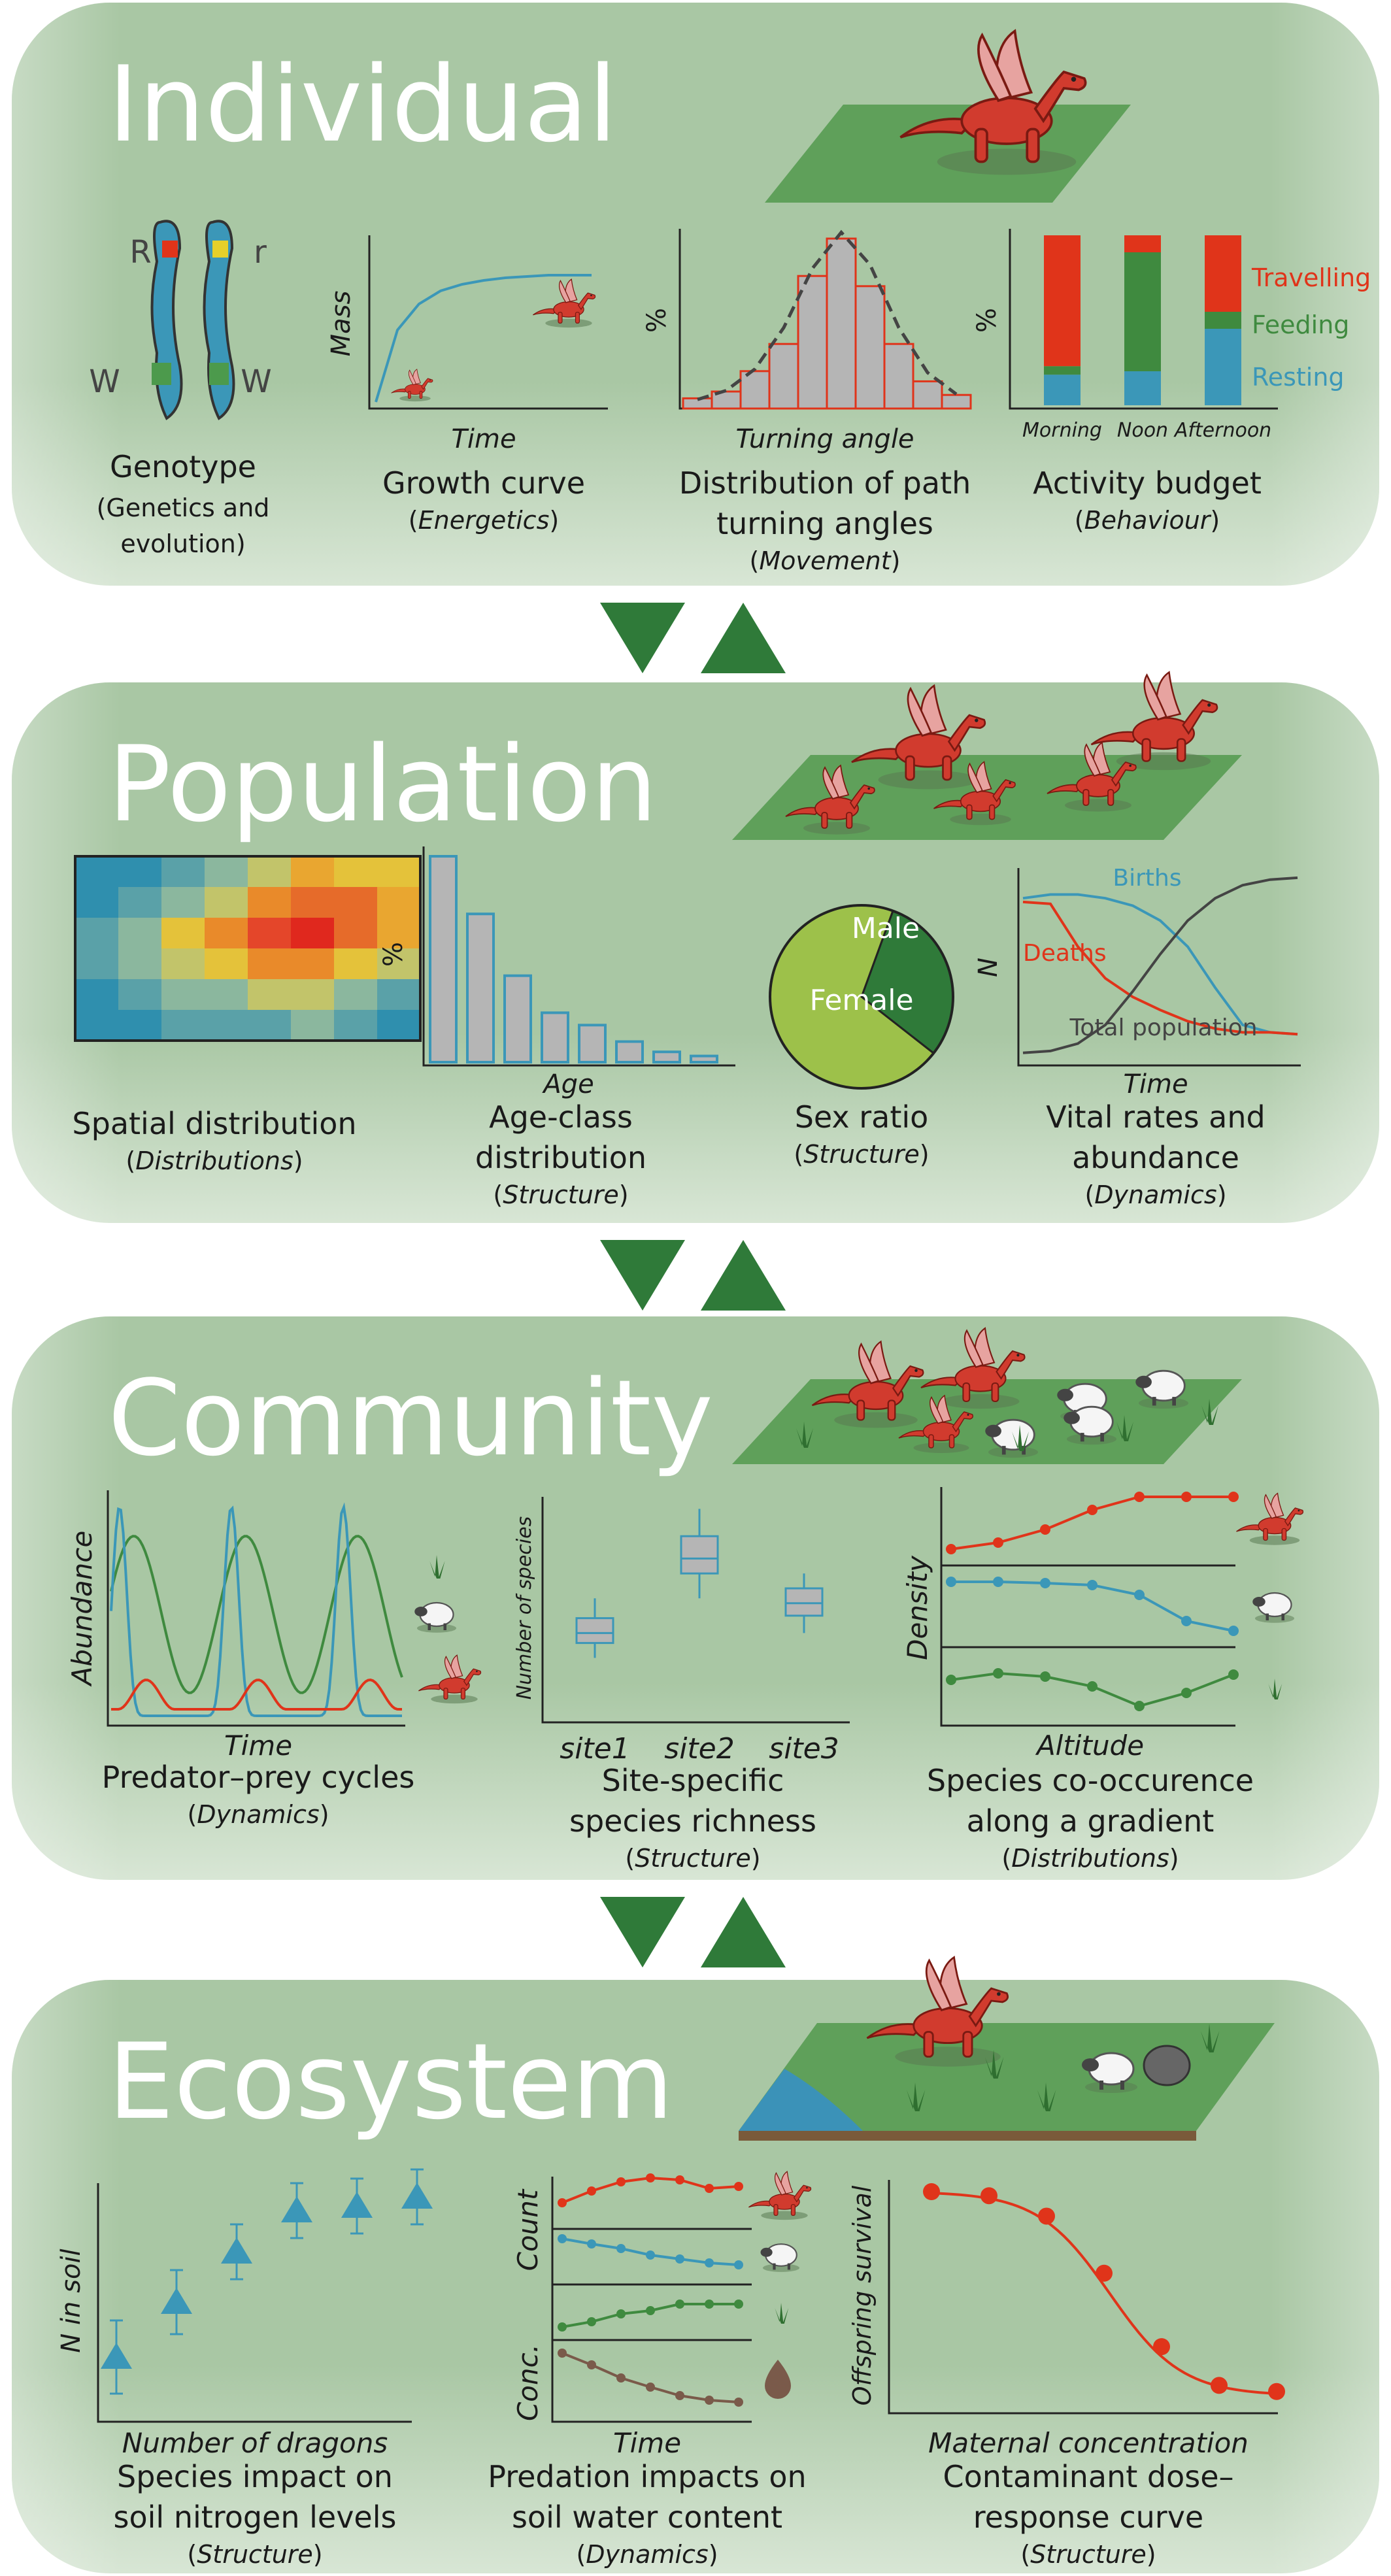 The height and width of the screenshot is (2576, 1391). I want to click on pie-label-male: Male, so click(886, 928).